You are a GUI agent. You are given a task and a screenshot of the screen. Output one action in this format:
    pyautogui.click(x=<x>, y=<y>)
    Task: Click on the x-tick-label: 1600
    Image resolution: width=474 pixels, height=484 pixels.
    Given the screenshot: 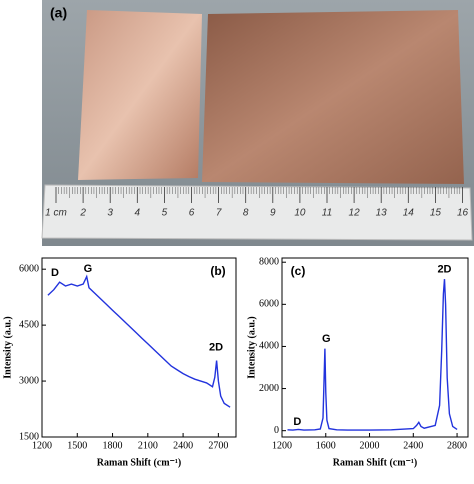 What is the action you would take?
    pyautogui.click(x=326, y=445)
    